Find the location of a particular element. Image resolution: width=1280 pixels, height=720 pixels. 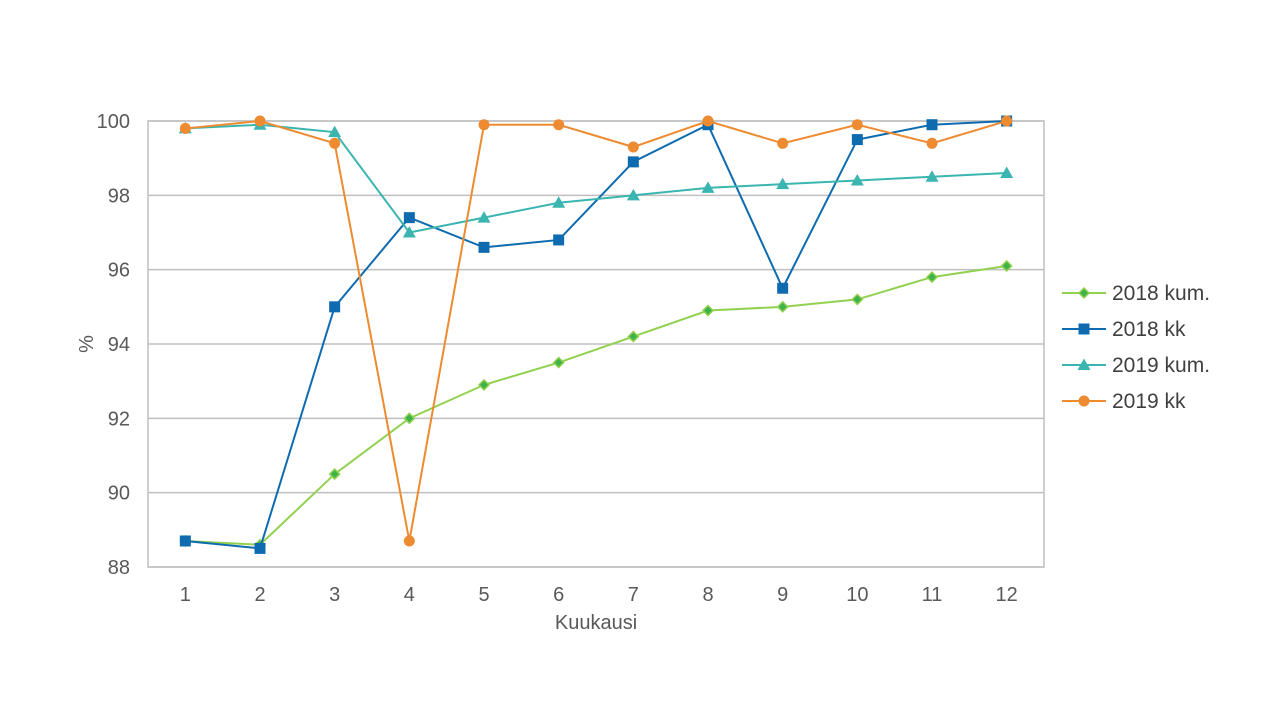

x-tick-label: 11 is located at coordinates (932, 595).